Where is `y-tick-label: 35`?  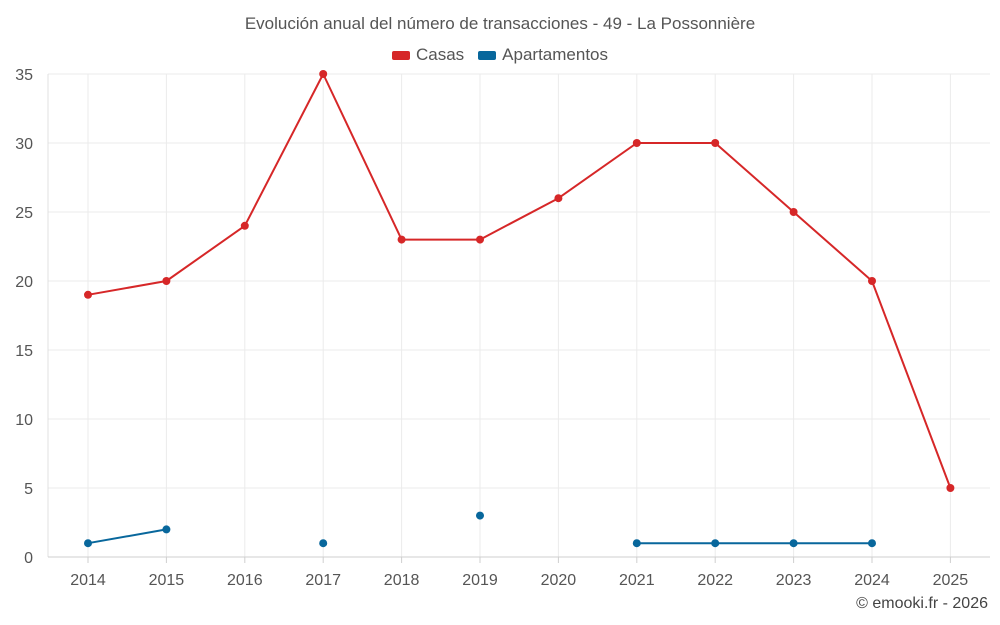
y-tick-label: 35 is located at coordinates (24, 75).